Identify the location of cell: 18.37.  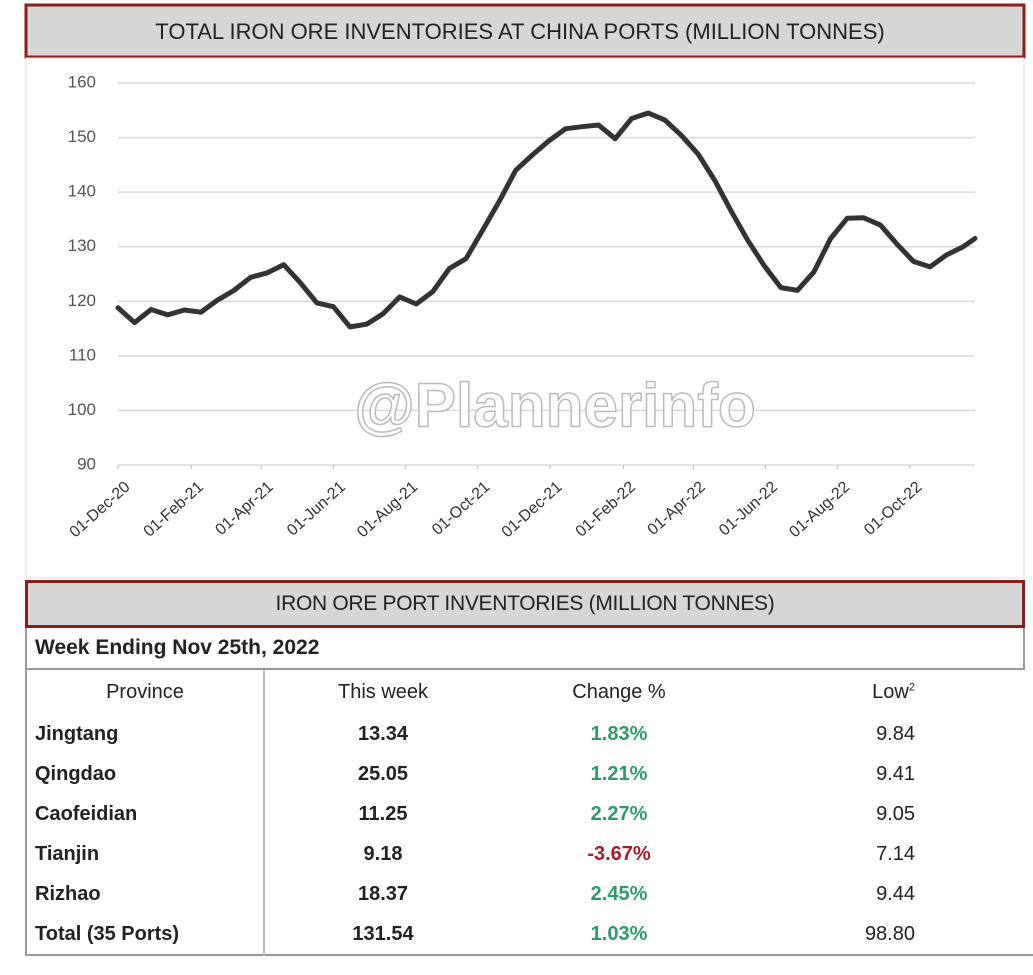
(383, 893).